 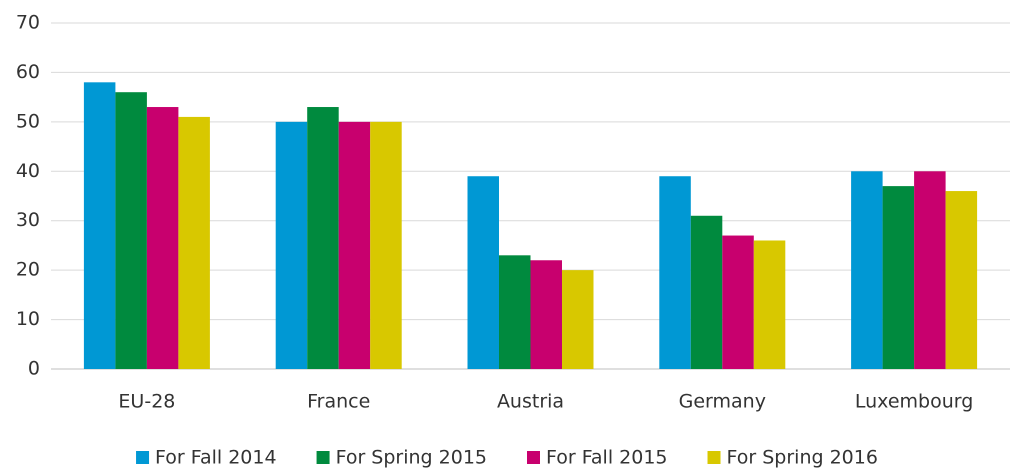 I want to click on x-tick-label: Luxembourg, so click(x=914, y=402).